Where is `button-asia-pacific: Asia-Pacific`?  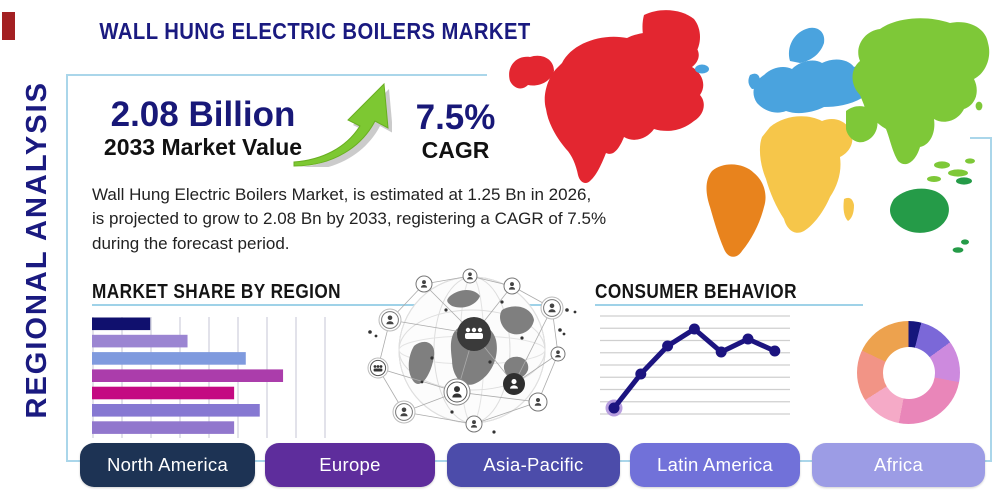
button-asia-pacific: Asia-Pacific is located at coordinates (533, 465).